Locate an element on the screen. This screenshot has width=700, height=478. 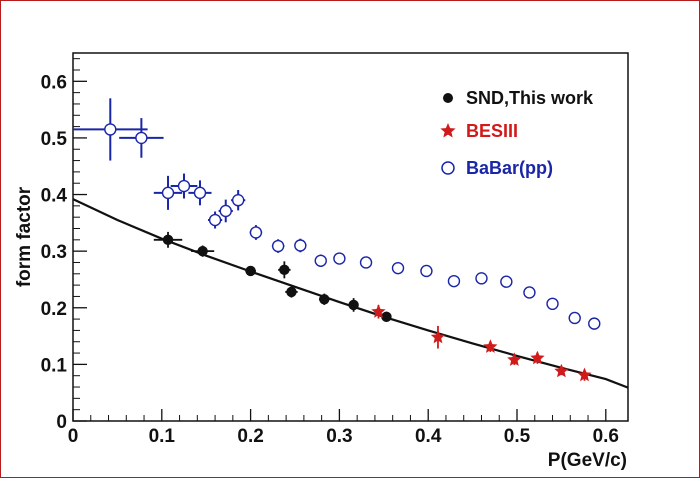
legend: SND,This work BESIII BaBar(pp) is located at coordinates (517, 133).